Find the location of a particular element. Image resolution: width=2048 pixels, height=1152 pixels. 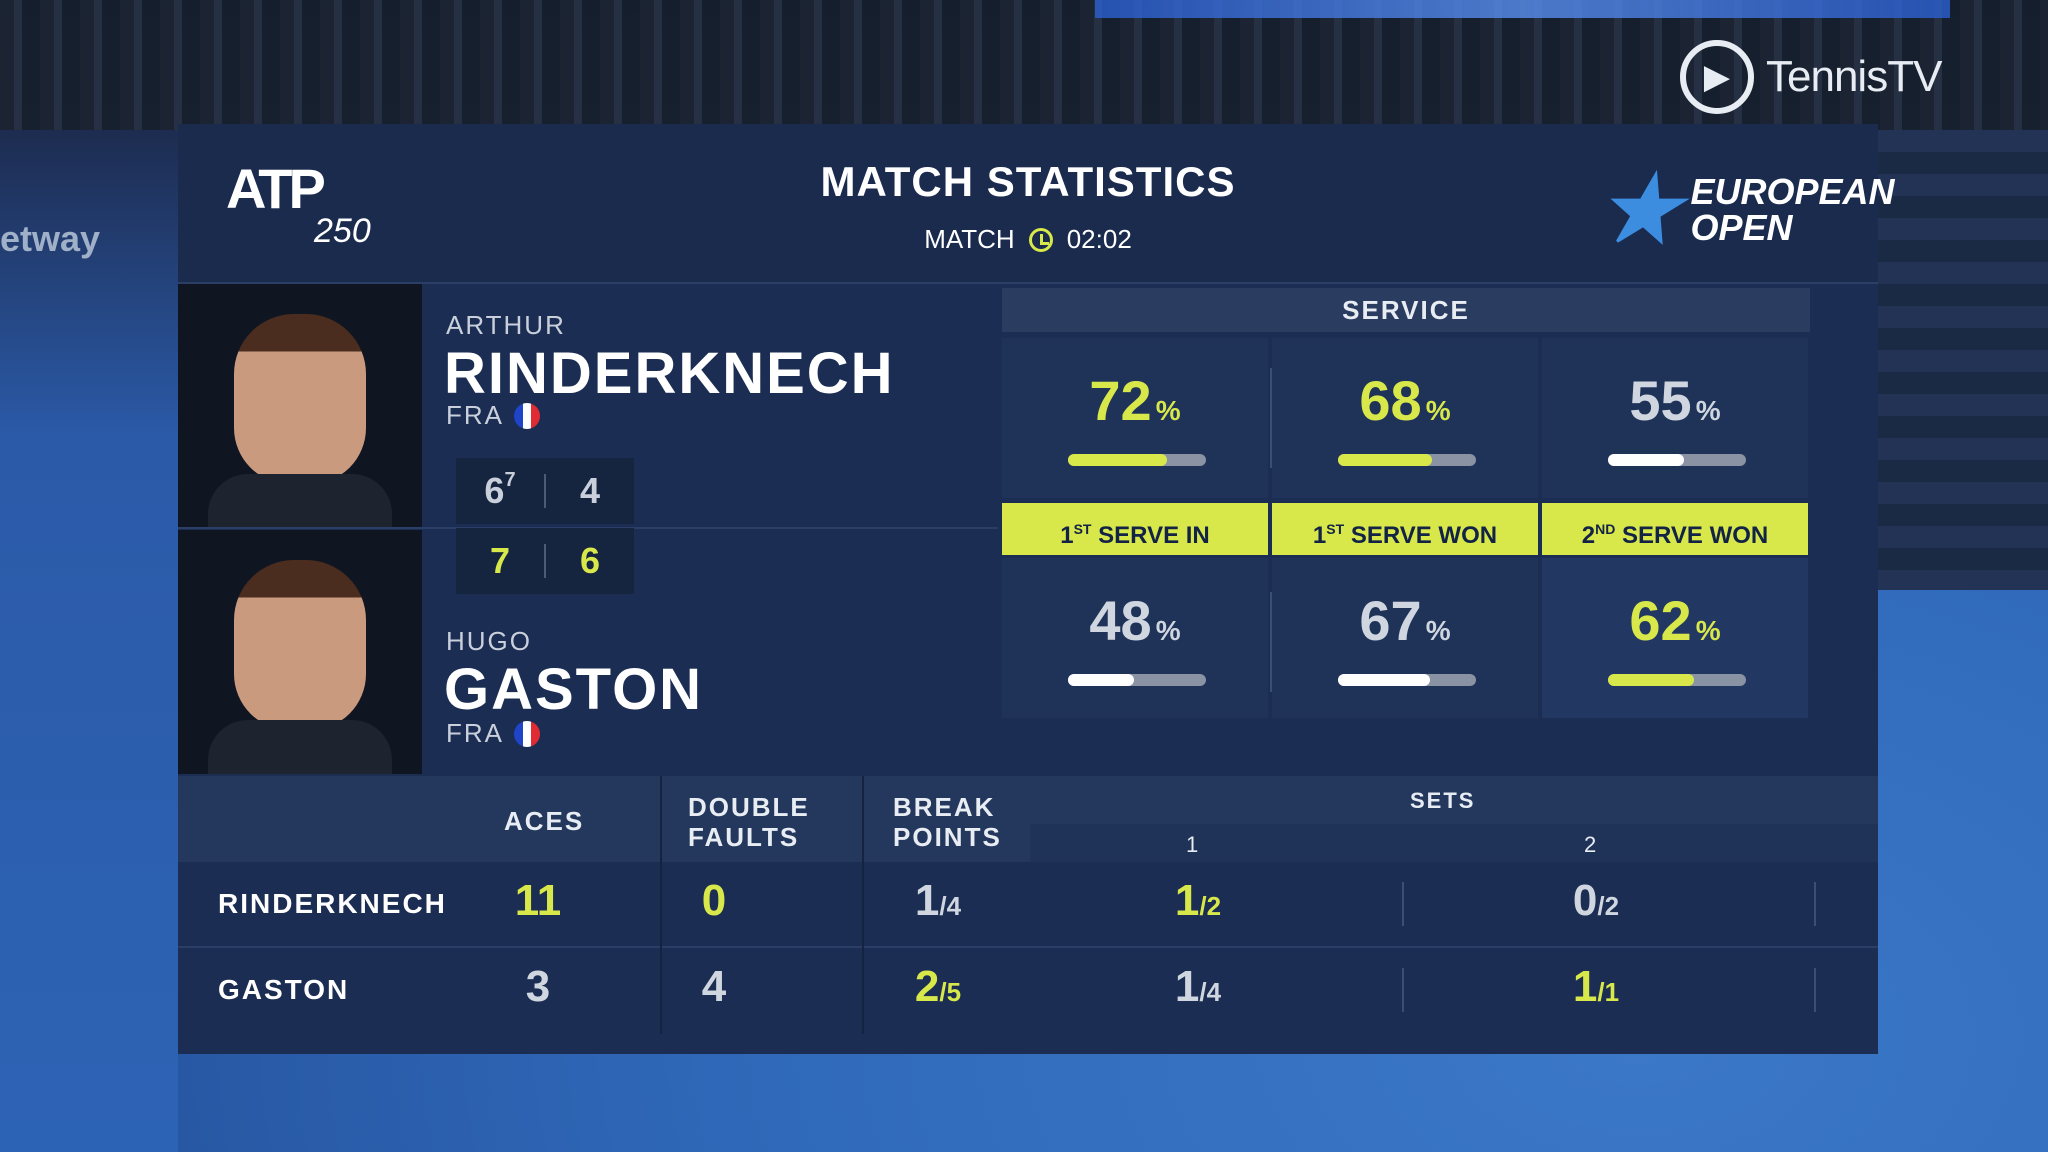

tournament-line-1: EUROPEAN is located at coordinates (1792, 191).